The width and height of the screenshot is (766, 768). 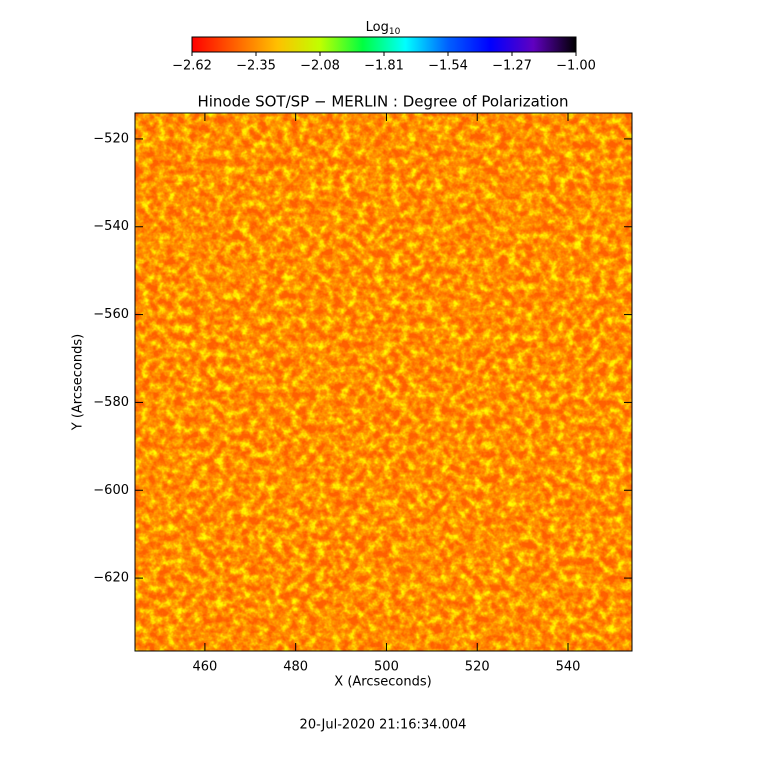 I want to click on colorbar-tick-label: −2.62, so click(x=192, y=66).